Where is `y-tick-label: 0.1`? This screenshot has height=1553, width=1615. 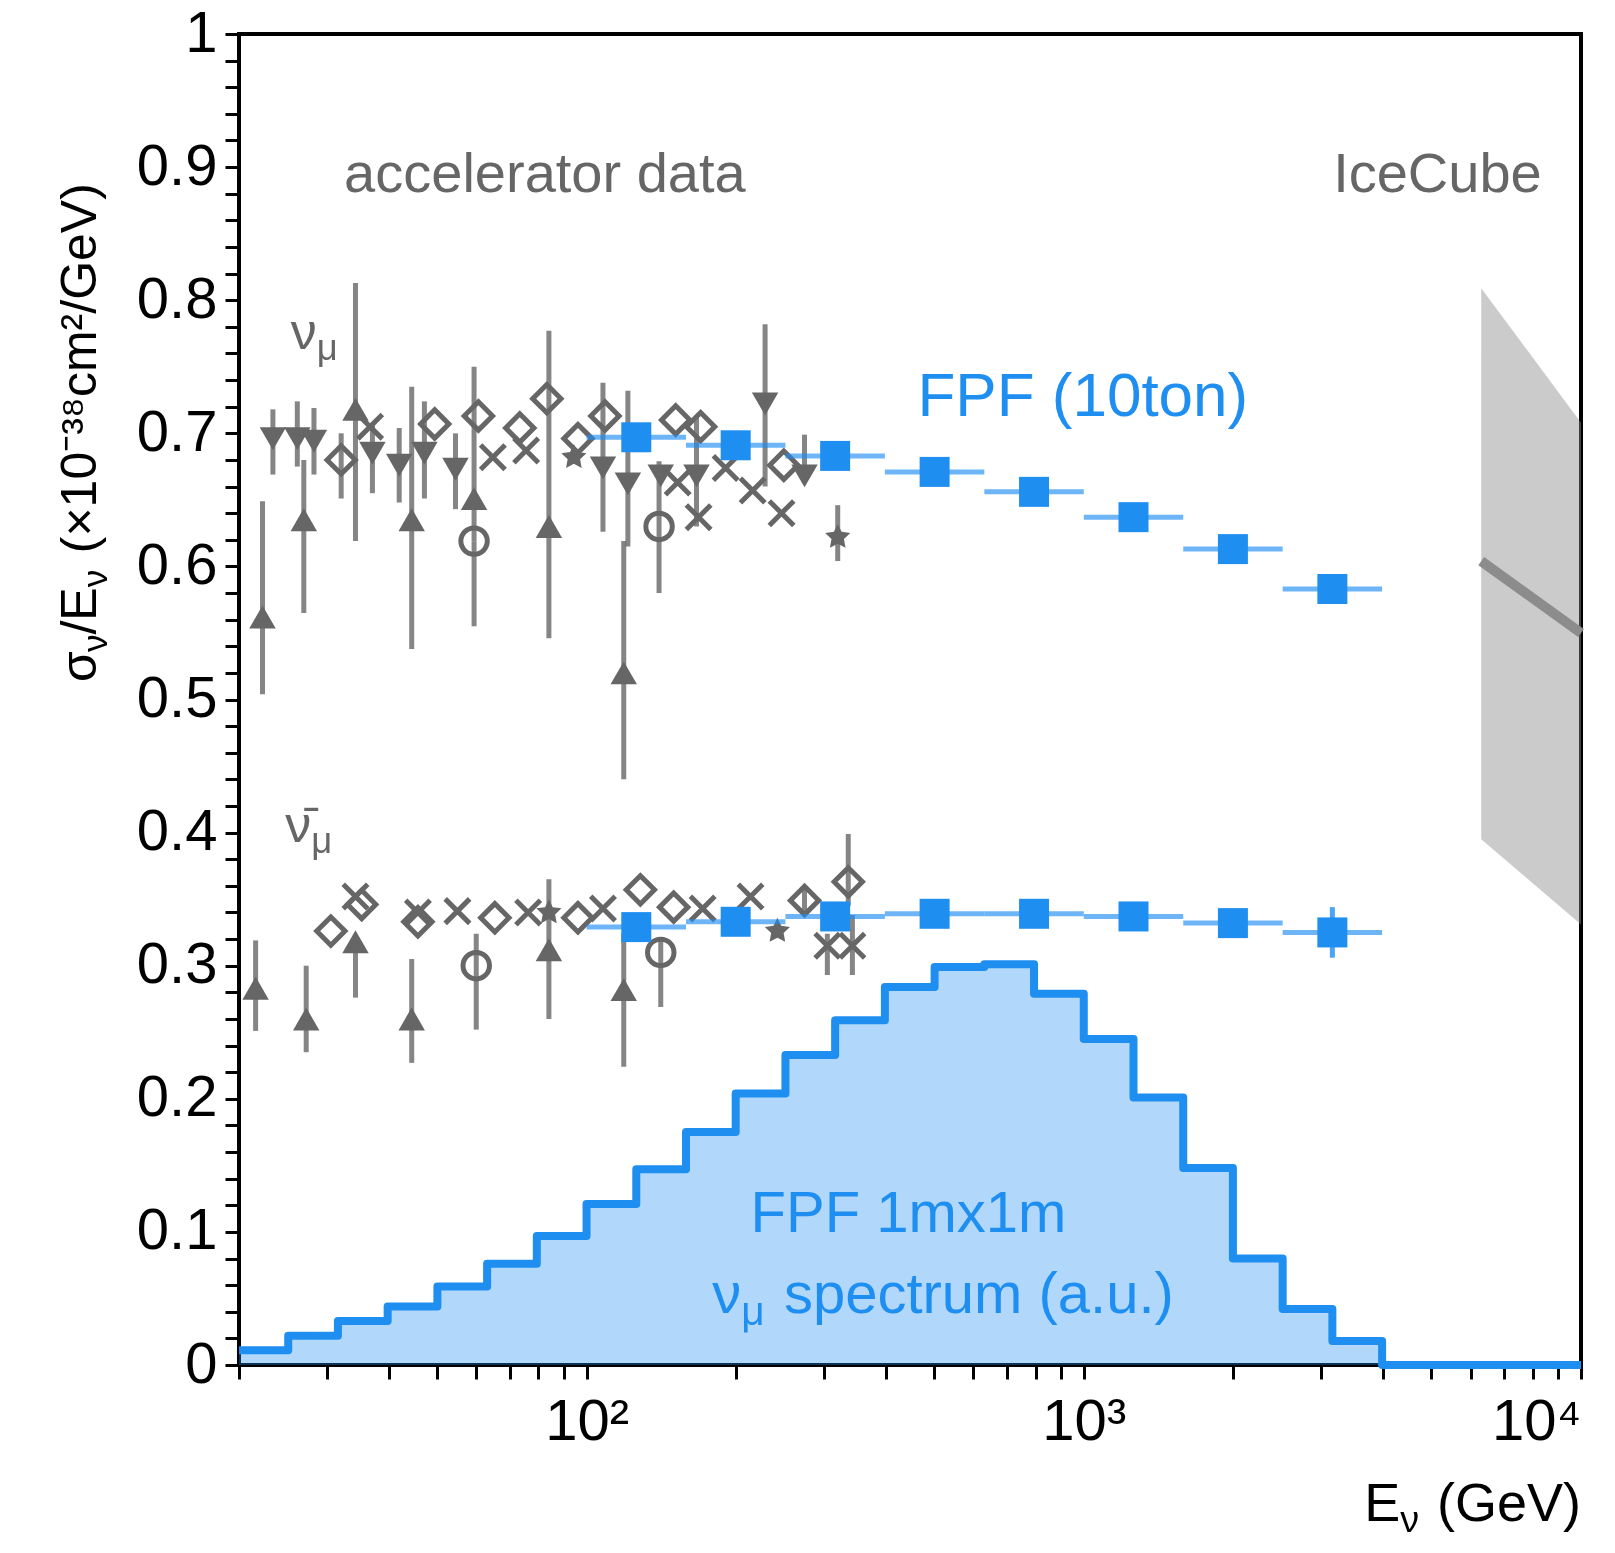 y-tick-label: 0.1 is located at coordinates (177, 1229).